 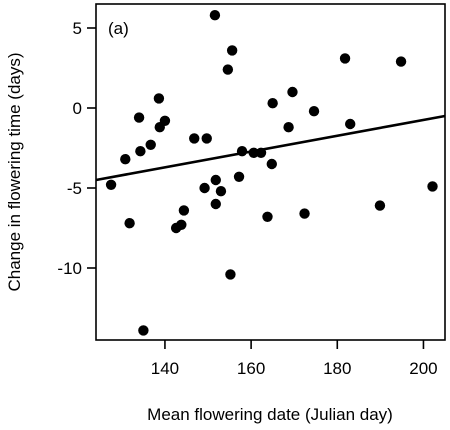 I want to click on x-tick-label: 160, so click(x=251, y=368).